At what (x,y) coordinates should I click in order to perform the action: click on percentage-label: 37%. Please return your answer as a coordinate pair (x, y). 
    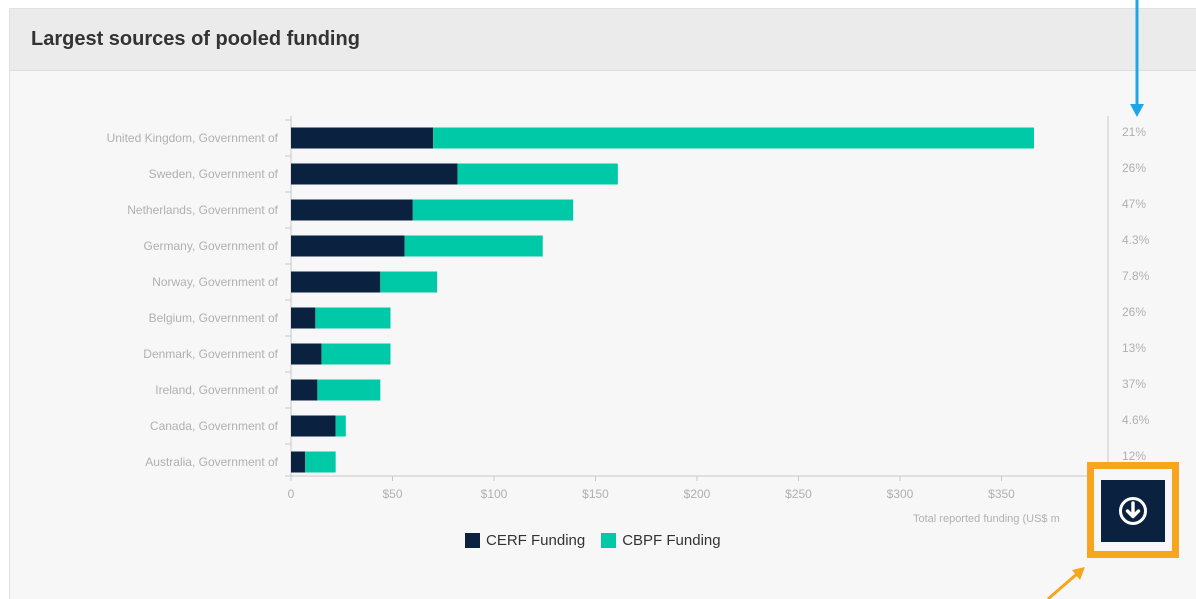
    Looking at the image, I should click on (1134, 384).